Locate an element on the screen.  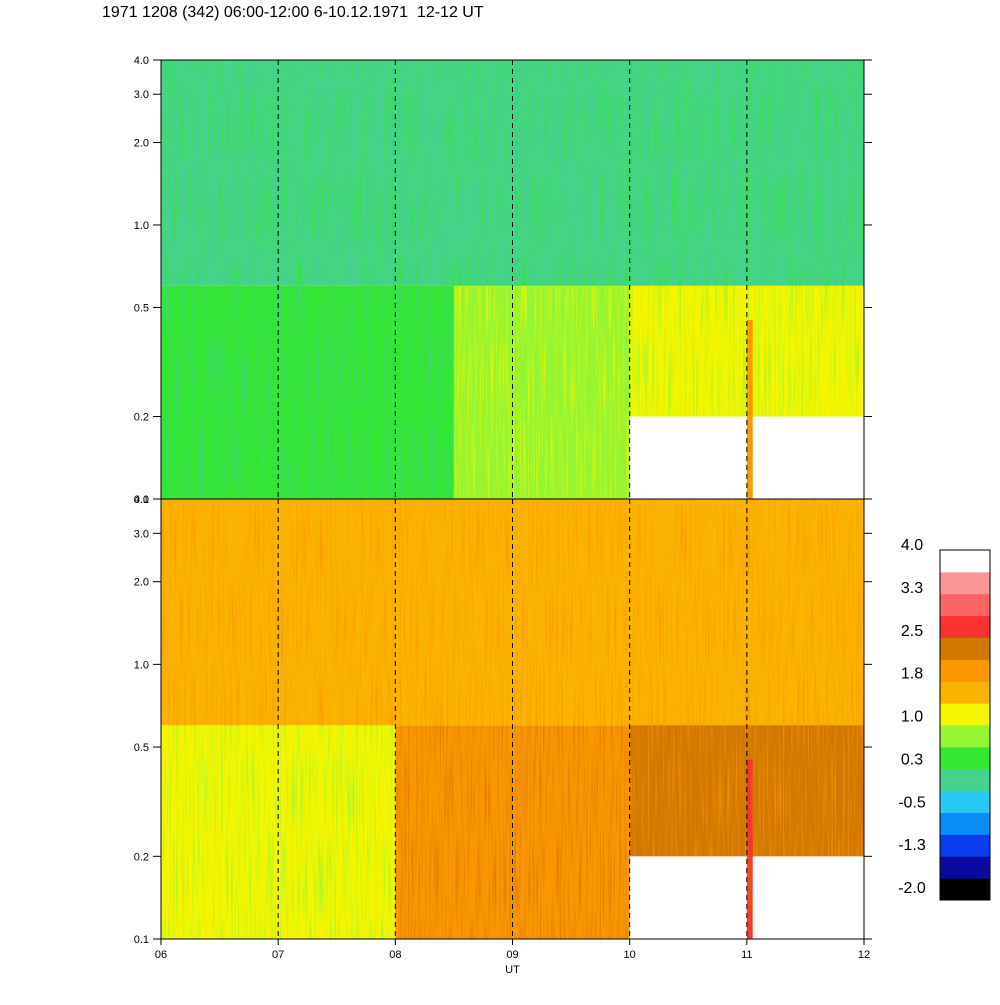
colorbar-label: -1.3 is located at coordinates (912, 845).